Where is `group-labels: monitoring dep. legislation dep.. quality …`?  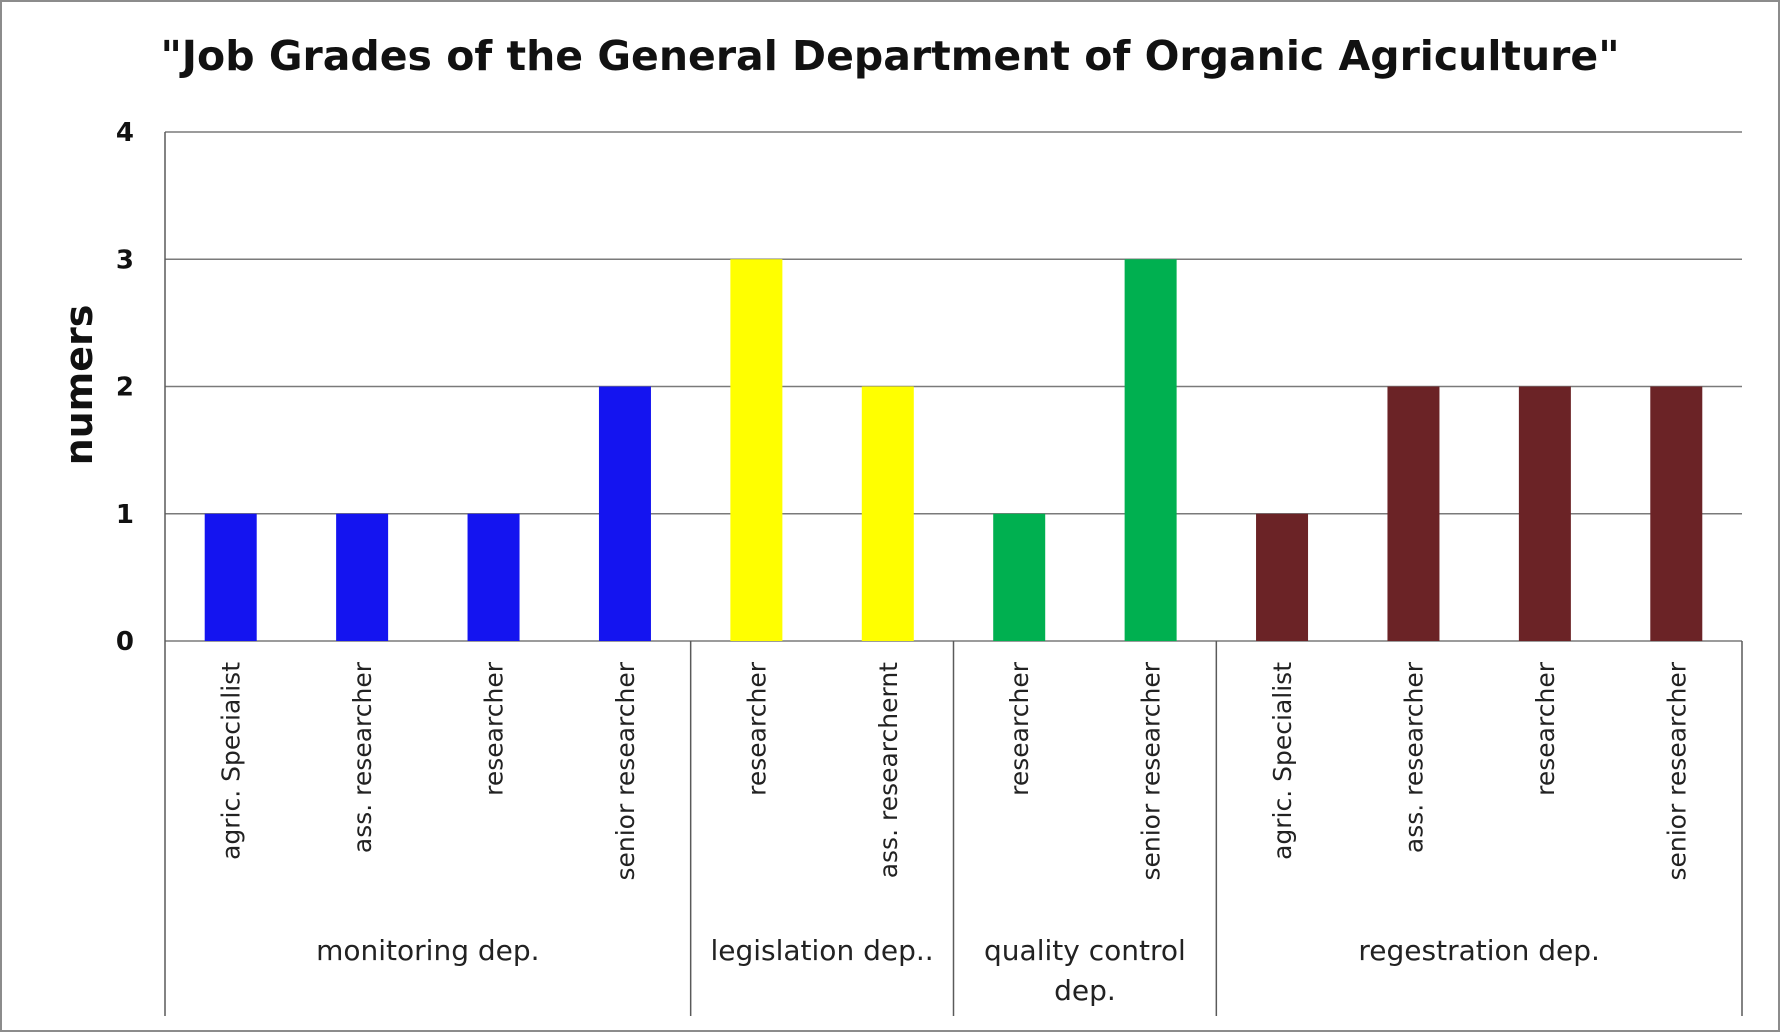 group-labels: monitoring dep. legislation dep.. quality … is located at coordinates (958, 970).